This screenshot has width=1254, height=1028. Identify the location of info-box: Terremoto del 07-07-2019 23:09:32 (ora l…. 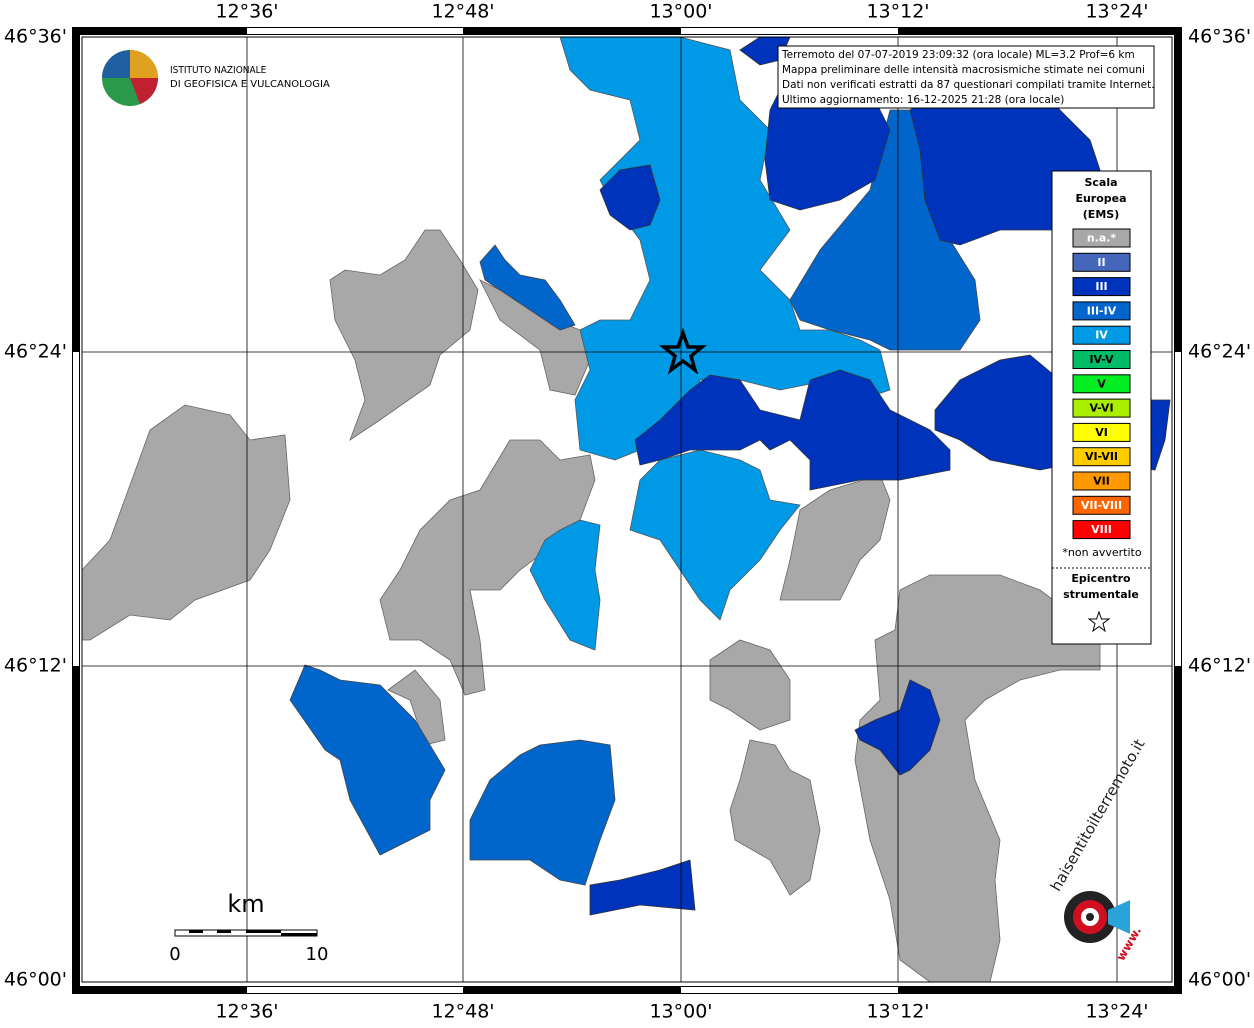
(966, 77).